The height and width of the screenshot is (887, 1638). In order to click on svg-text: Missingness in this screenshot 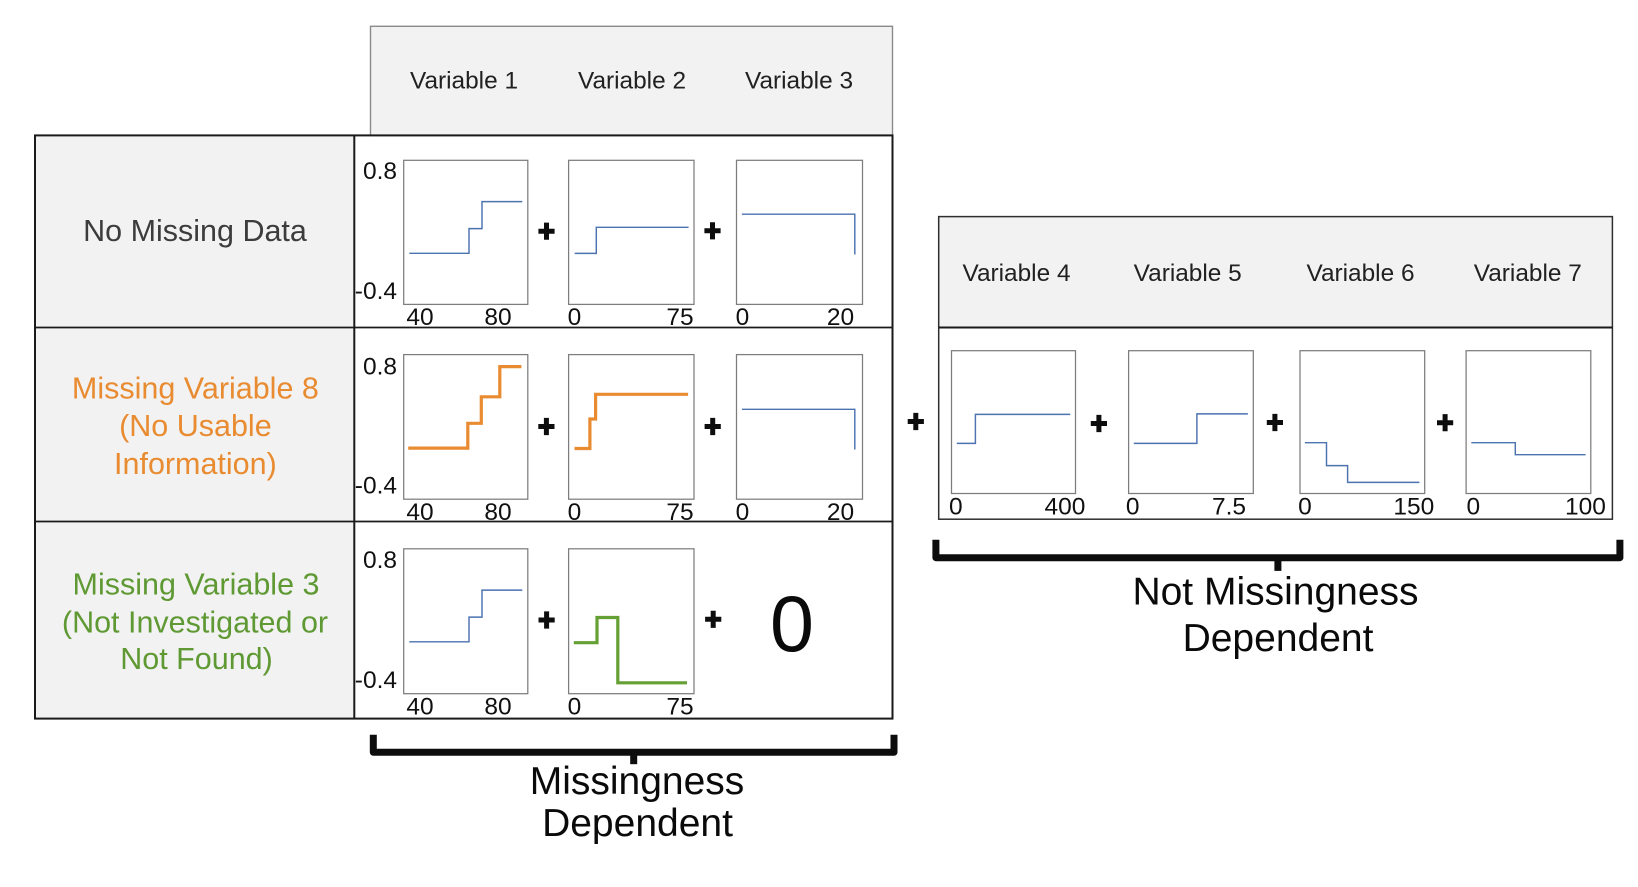, I will do `click(637, 781)`.